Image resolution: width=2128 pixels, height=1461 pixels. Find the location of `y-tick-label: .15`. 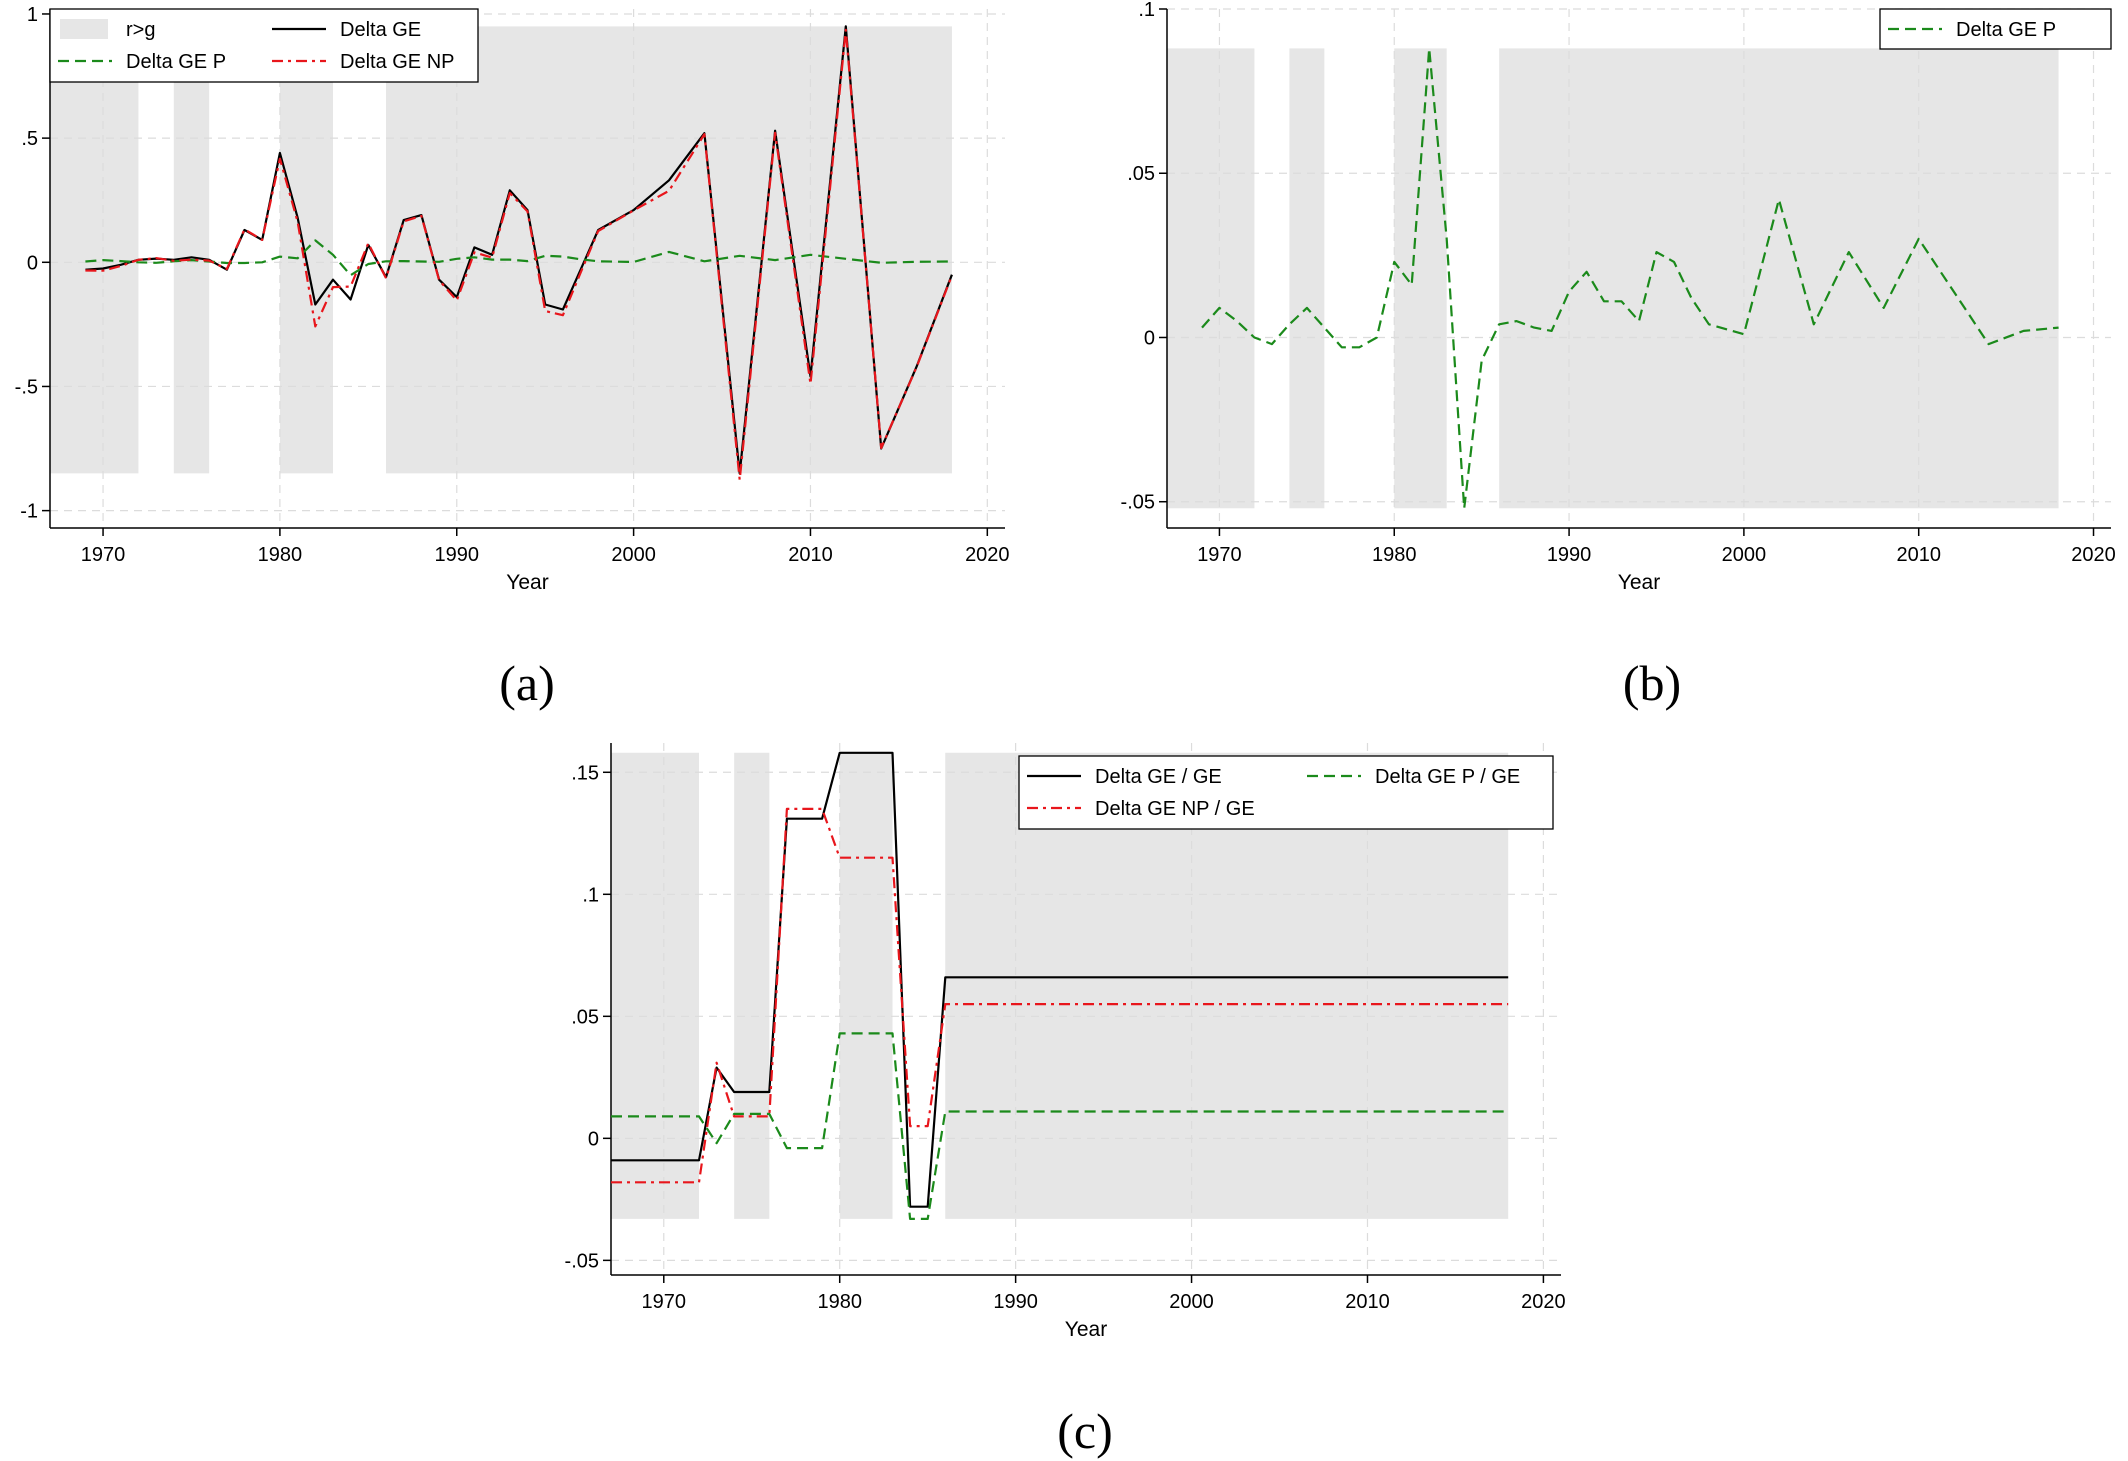

y-tick-label: .15 is located at coordinates (585, 773).